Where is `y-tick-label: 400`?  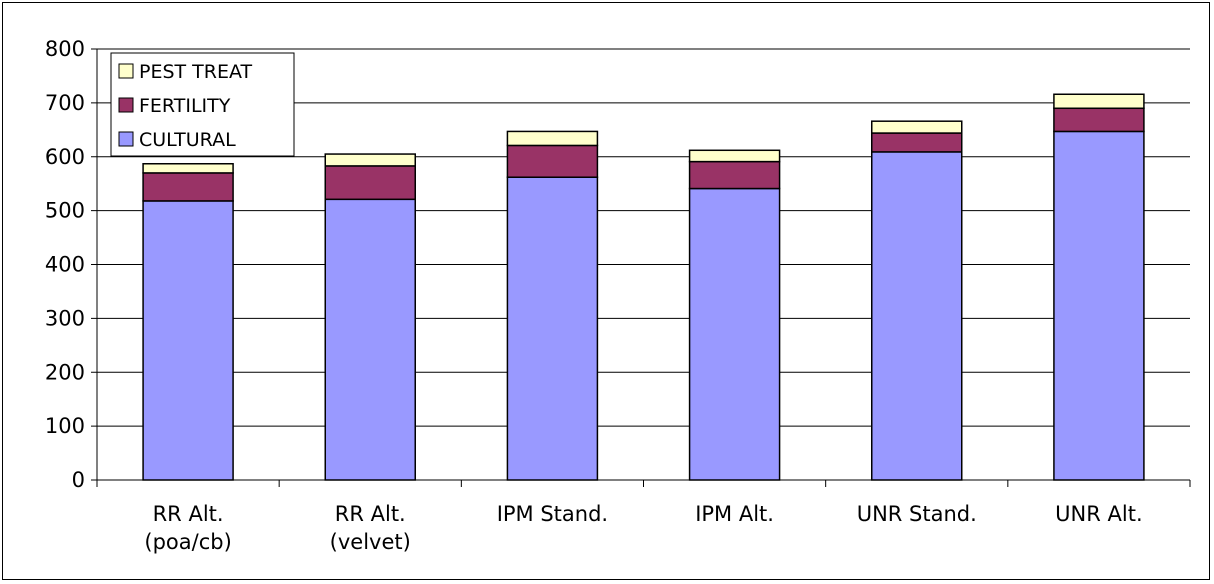
y-tick-label: 400 is located at coordinates (65, 265).